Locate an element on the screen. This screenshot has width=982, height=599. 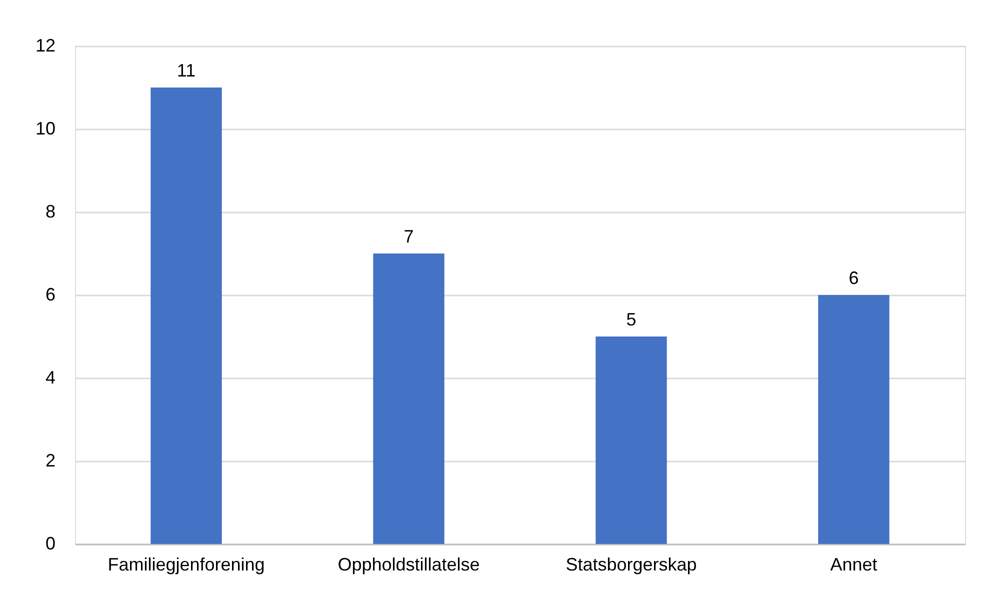
x-tick-label: Annet is located at coordinates (854, 564).